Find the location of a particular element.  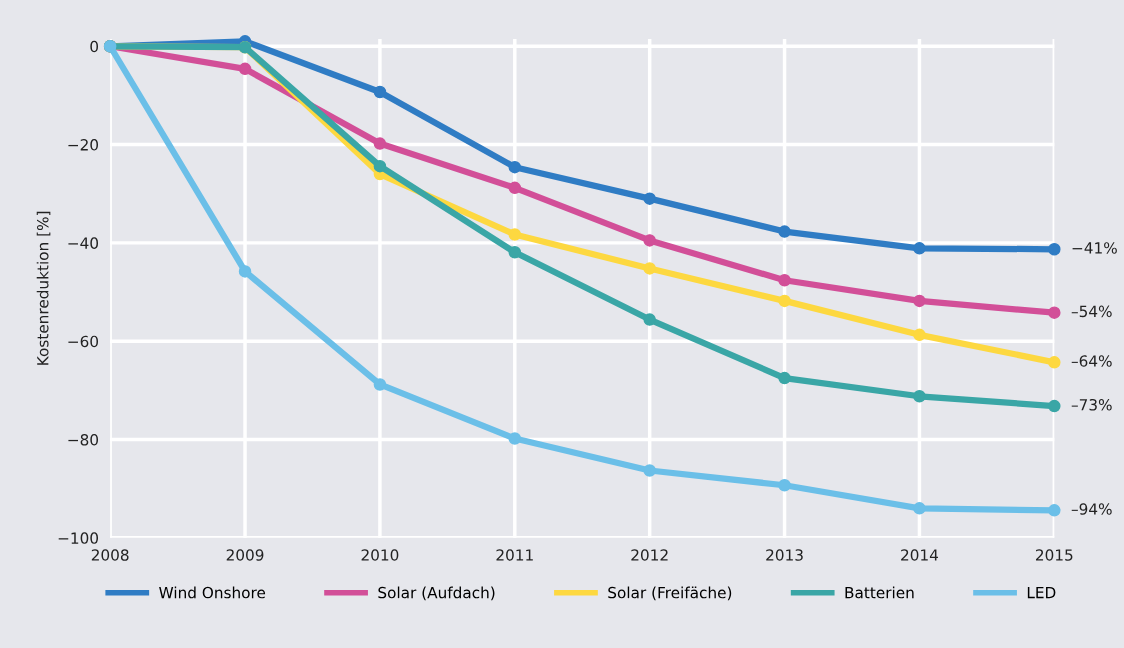

legend-label: Wind Onshore is located at coordinates (212, 592).